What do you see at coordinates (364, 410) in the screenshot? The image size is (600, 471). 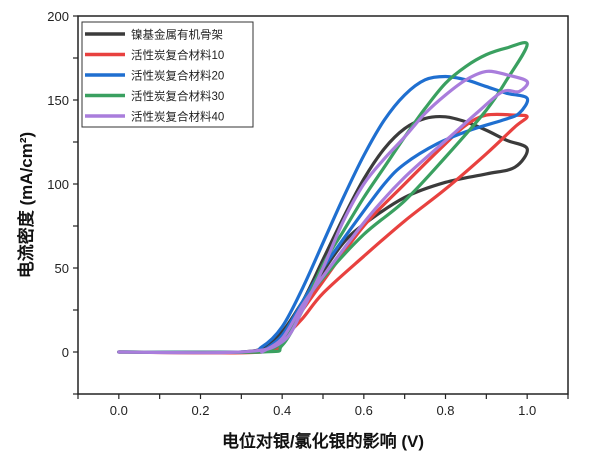 I see `x-tick-label: 0.6` at bounding box center [364, 410].